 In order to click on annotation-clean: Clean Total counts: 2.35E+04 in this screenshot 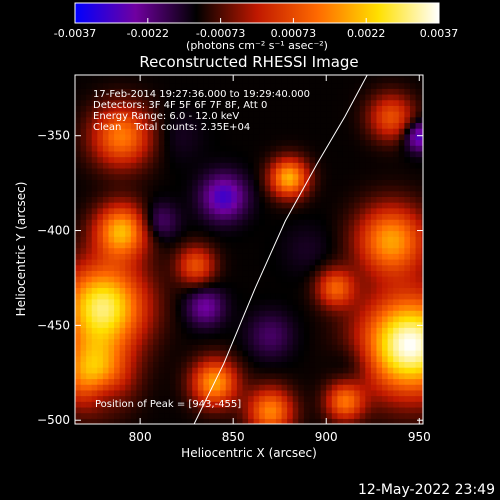, I will do `click(171, 127)`.